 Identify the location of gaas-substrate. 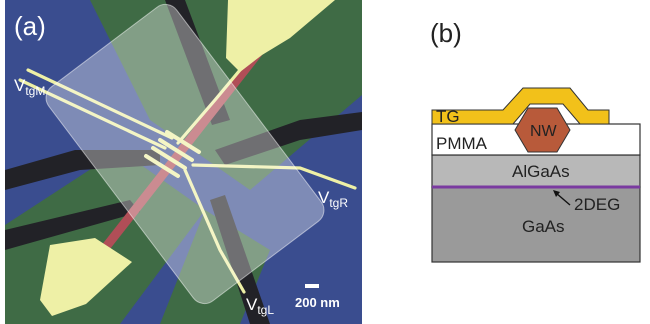
(536, 224).